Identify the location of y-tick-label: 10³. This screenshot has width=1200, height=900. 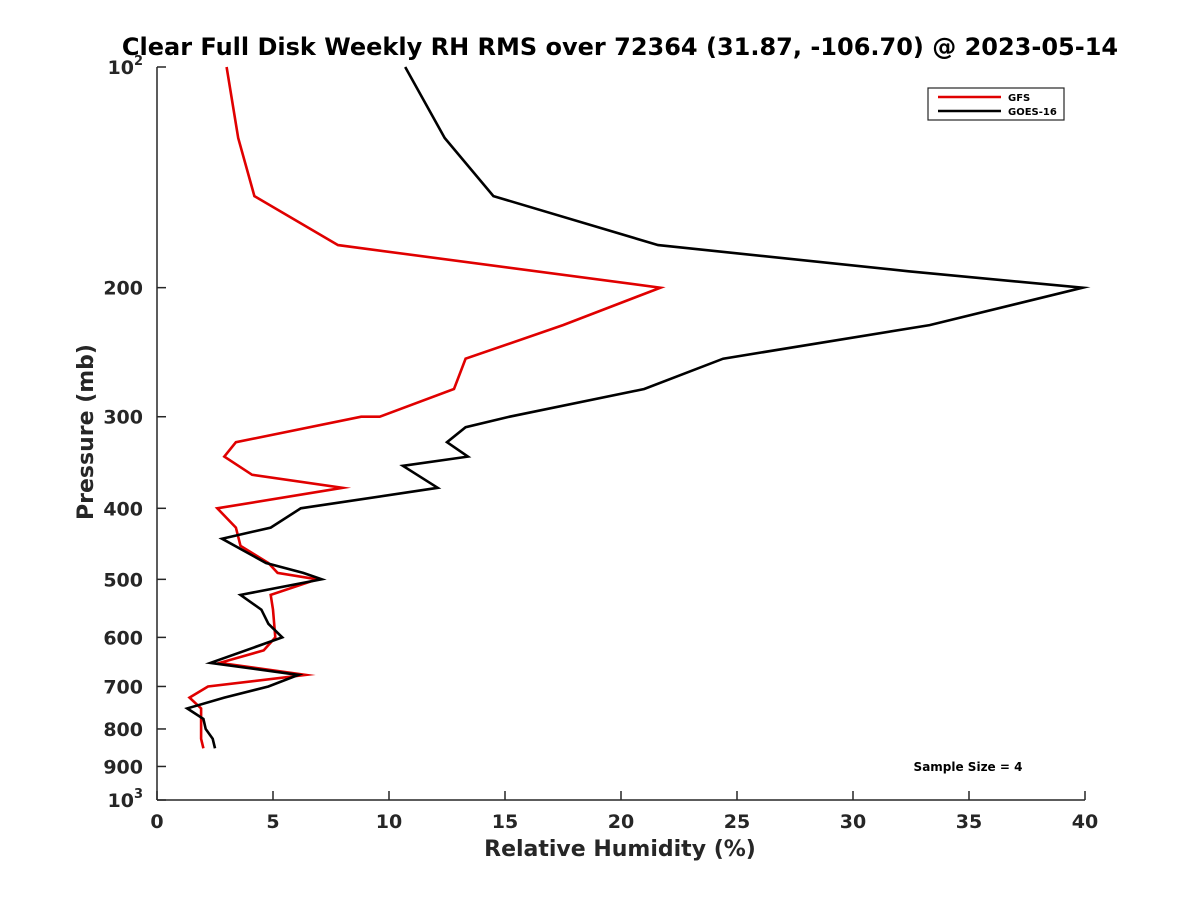
(126, 799).